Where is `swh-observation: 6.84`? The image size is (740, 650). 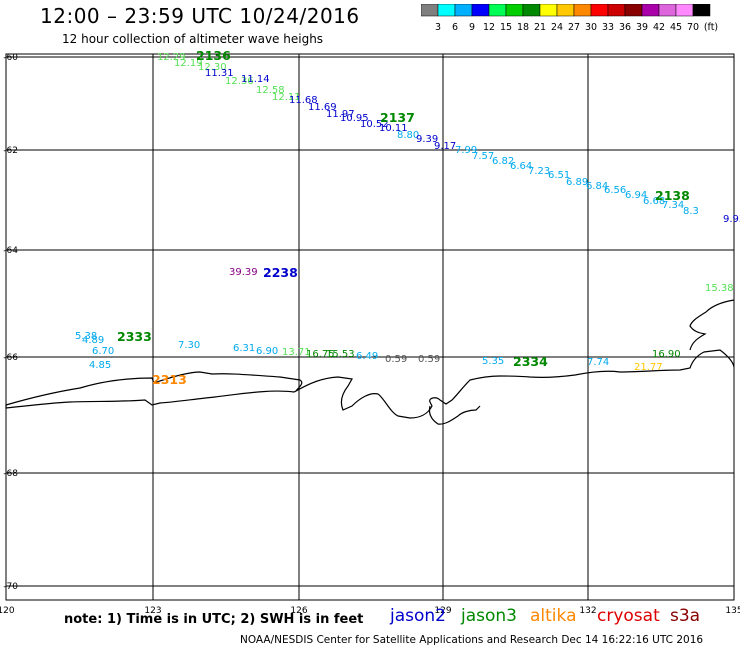 swh-observation: 6.84 is located at coordinates (597, 186).